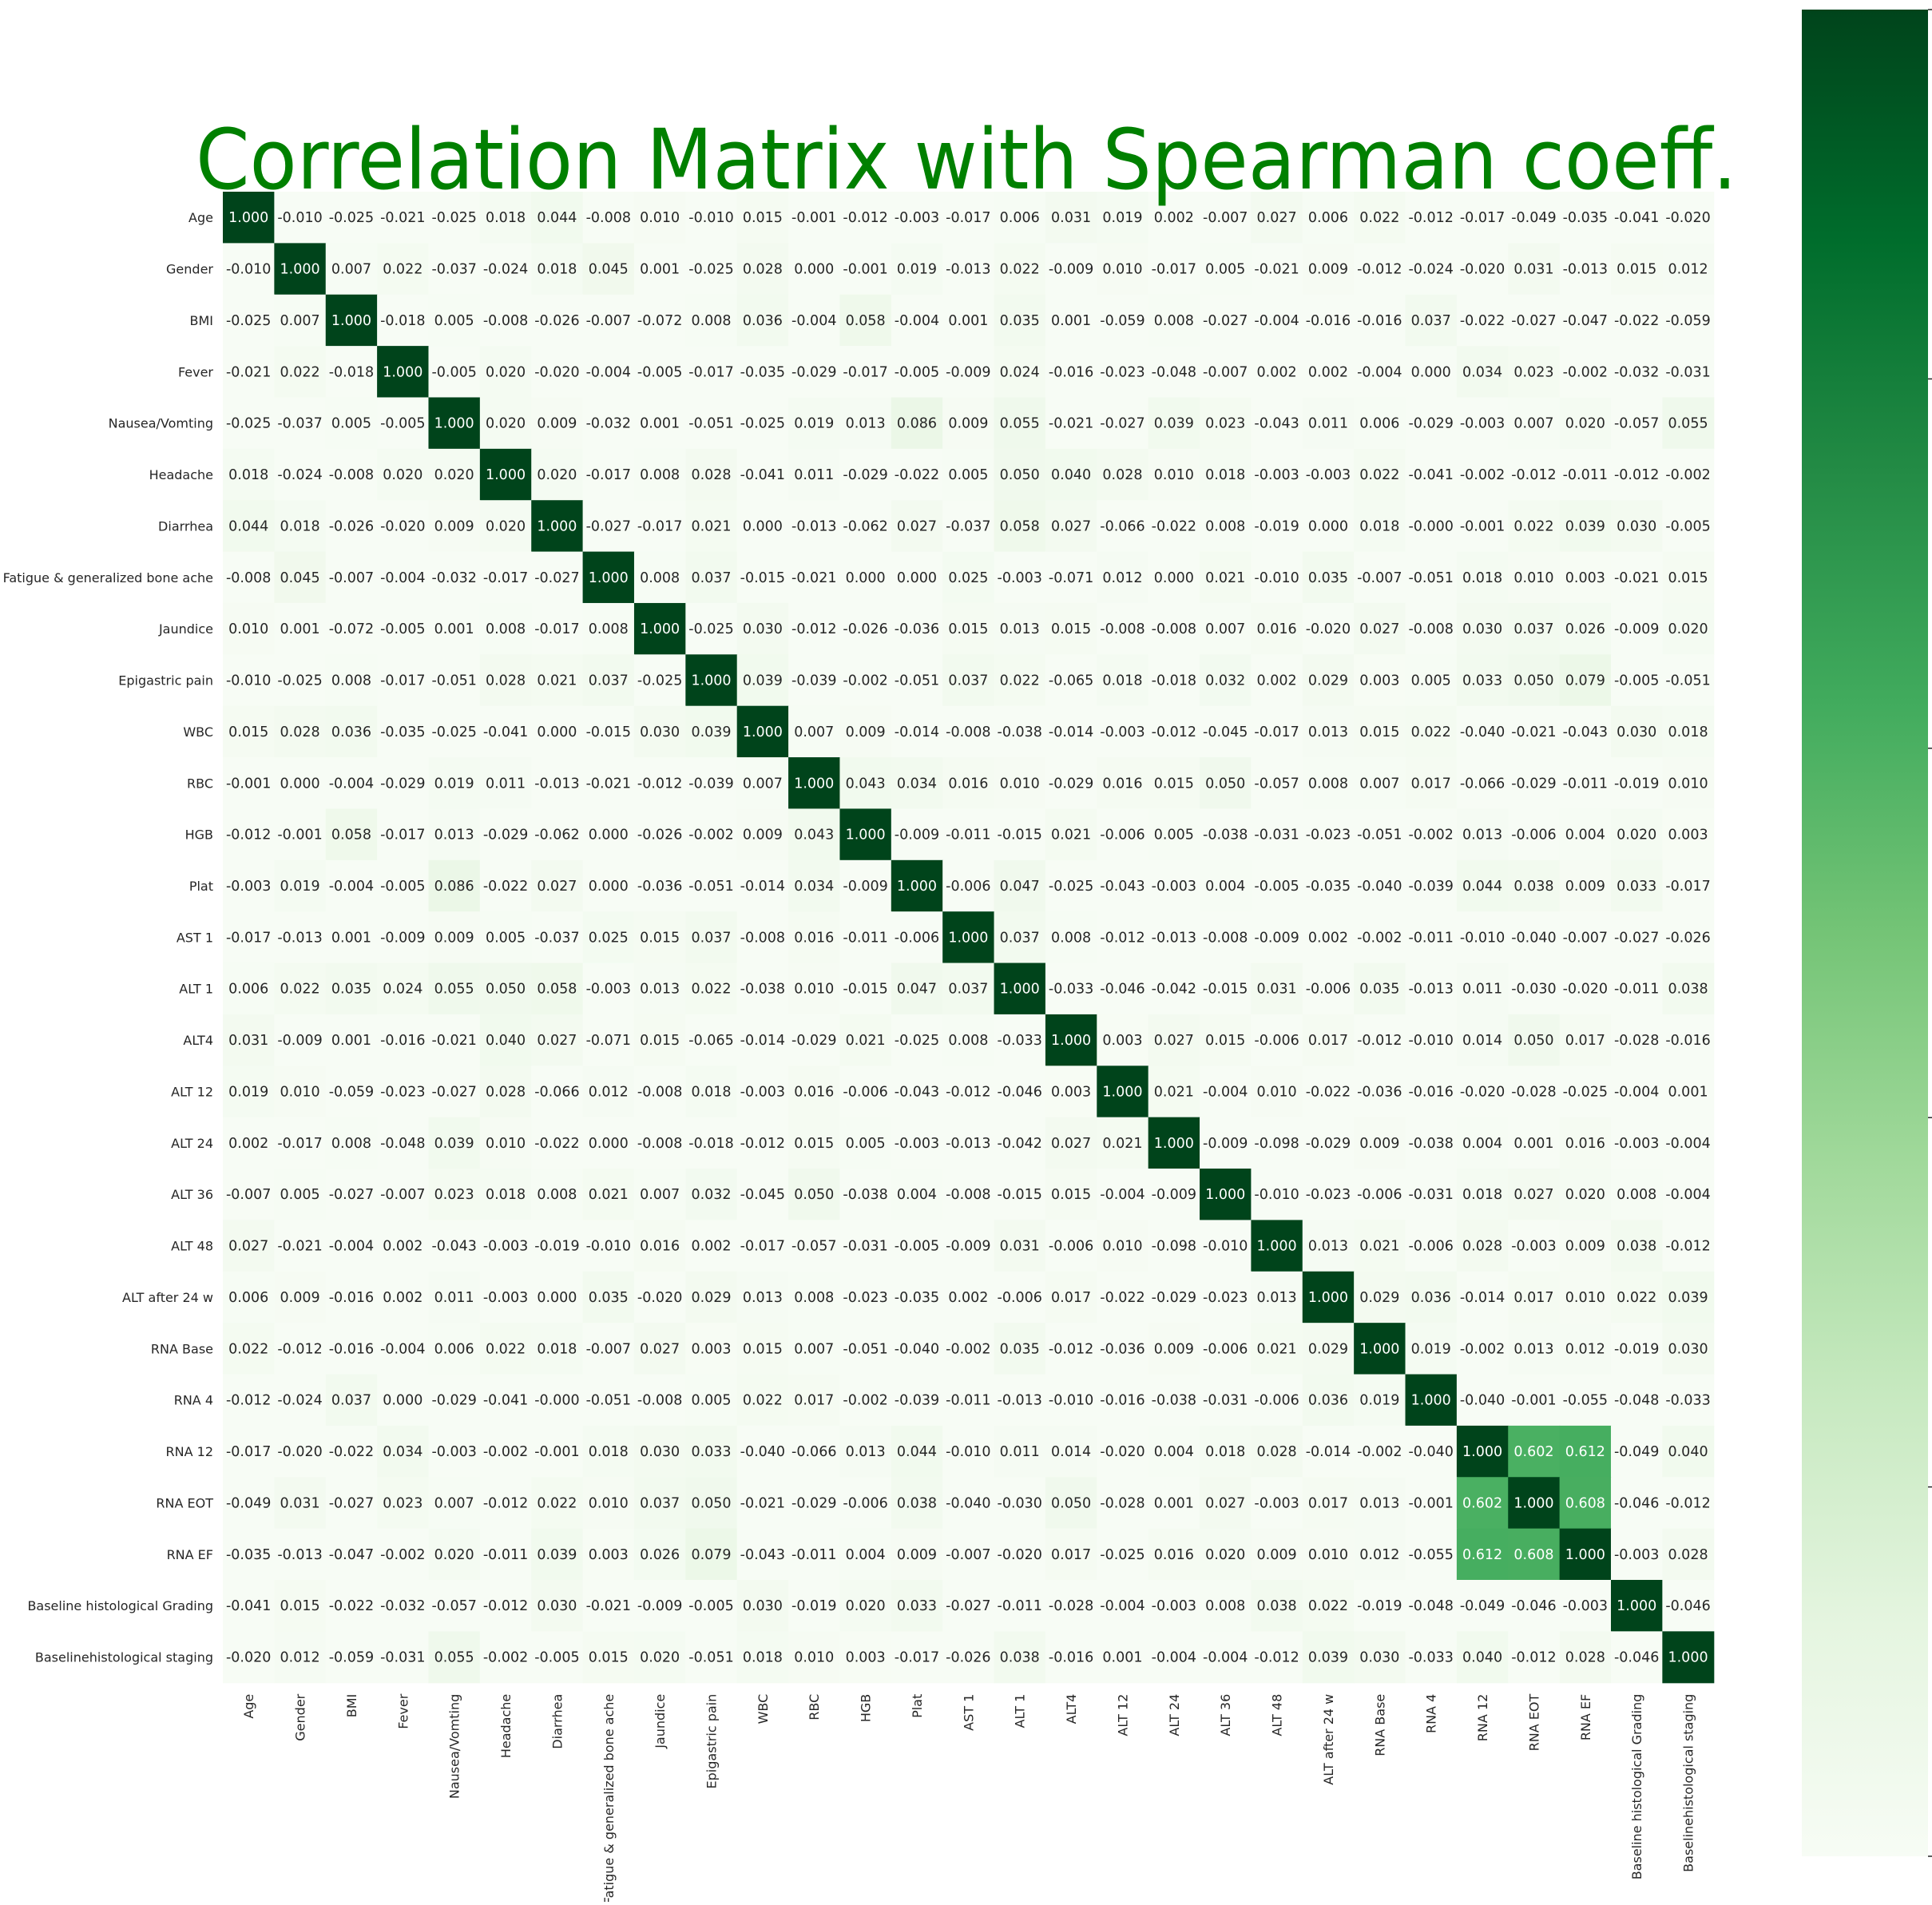 The width and height of the screenshot is (1932, 1905). Describe the element at coordinates (917, 1706) in the screenshot. I see `x-tick-label: Plat` at that location.